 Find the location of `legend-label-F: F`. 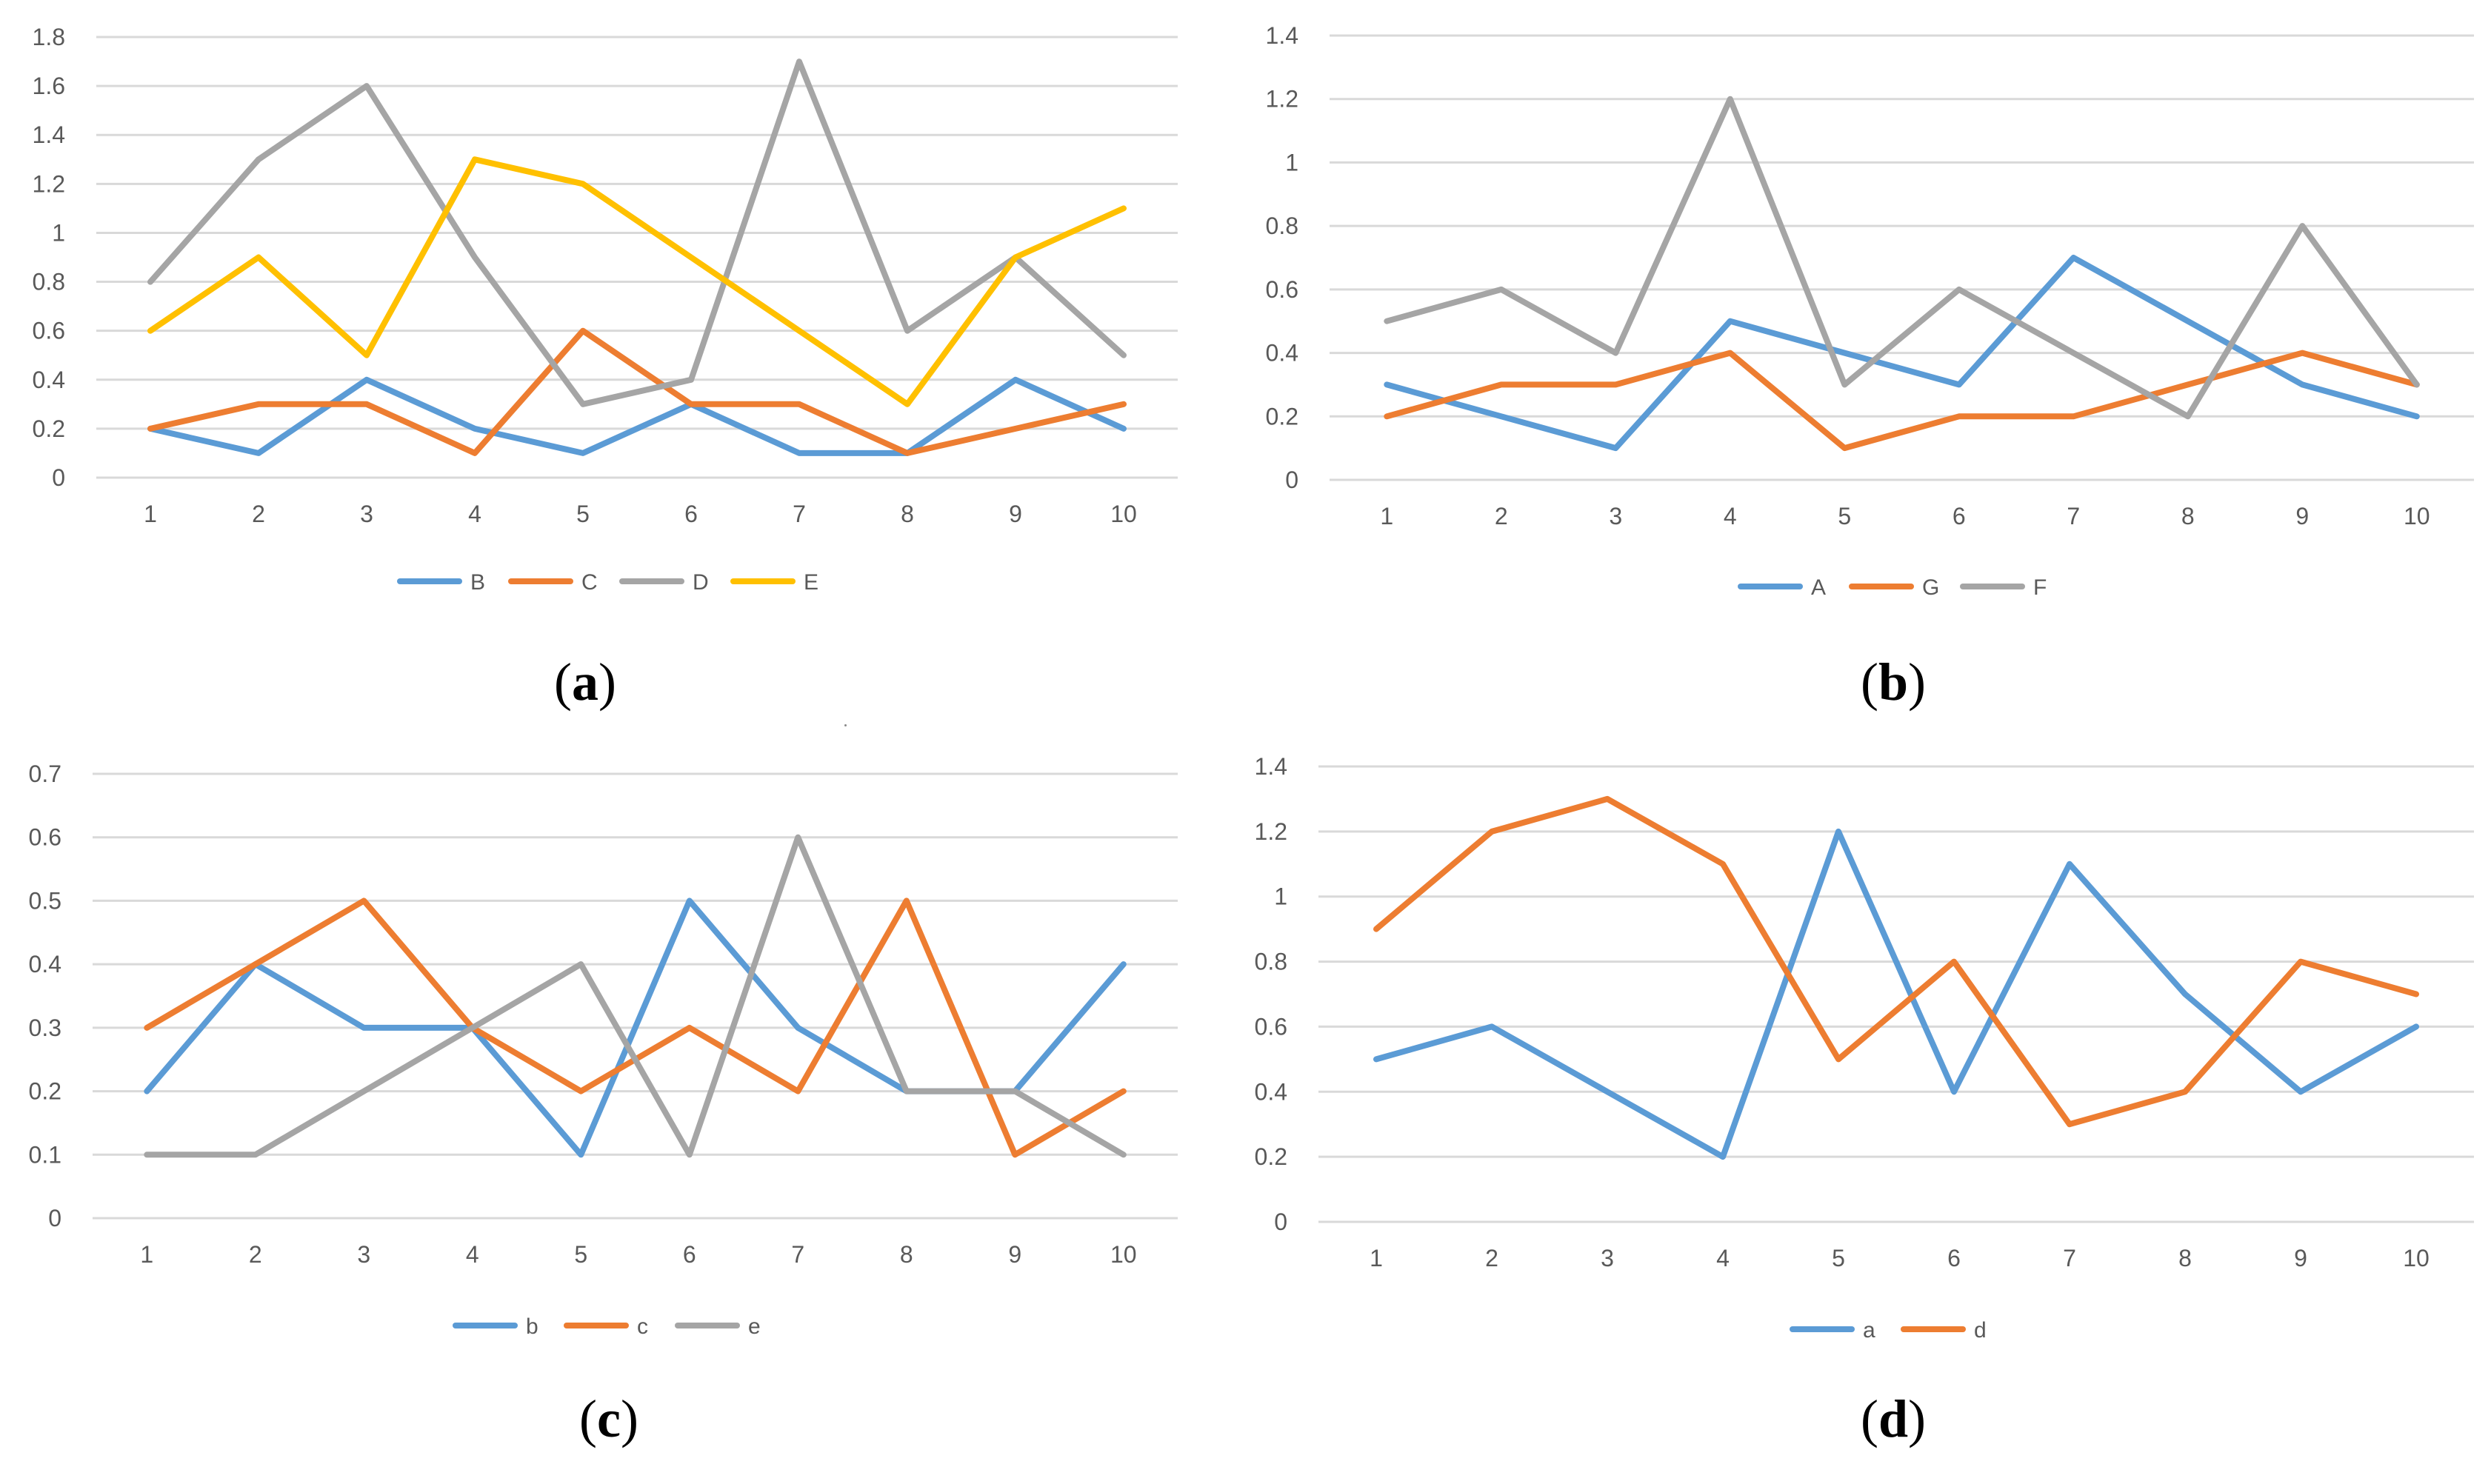

legend-label-F: F is located at coordinates (2040, 587).